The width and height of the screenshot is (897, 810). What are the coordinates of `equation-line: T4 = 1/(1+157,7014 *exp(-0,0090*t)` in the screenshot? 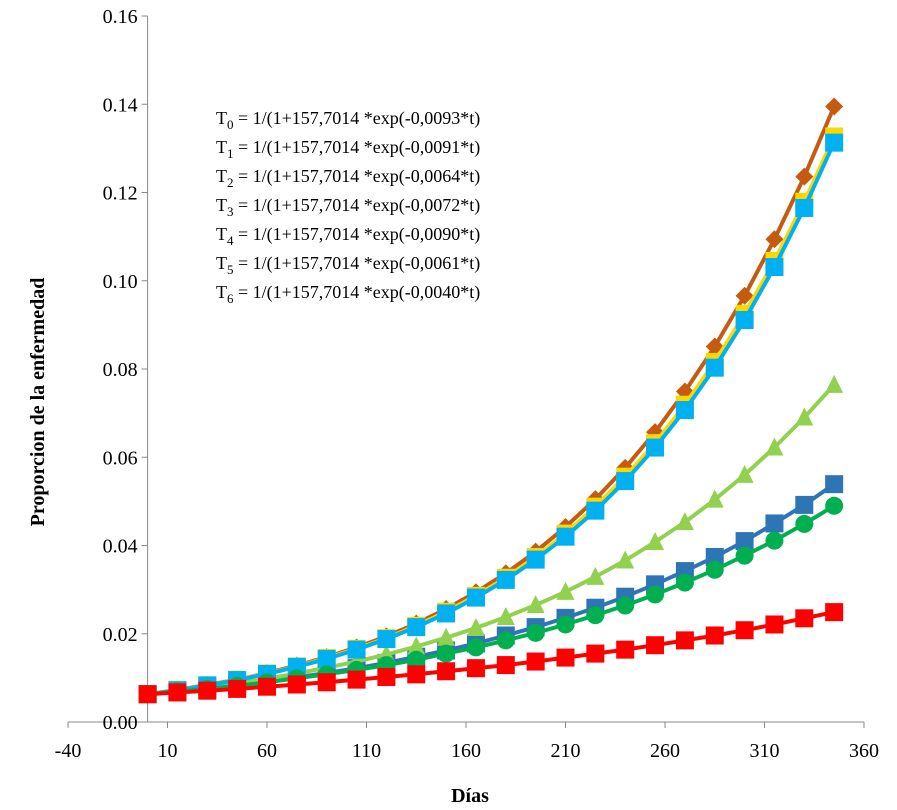 It's located at (348, 236).